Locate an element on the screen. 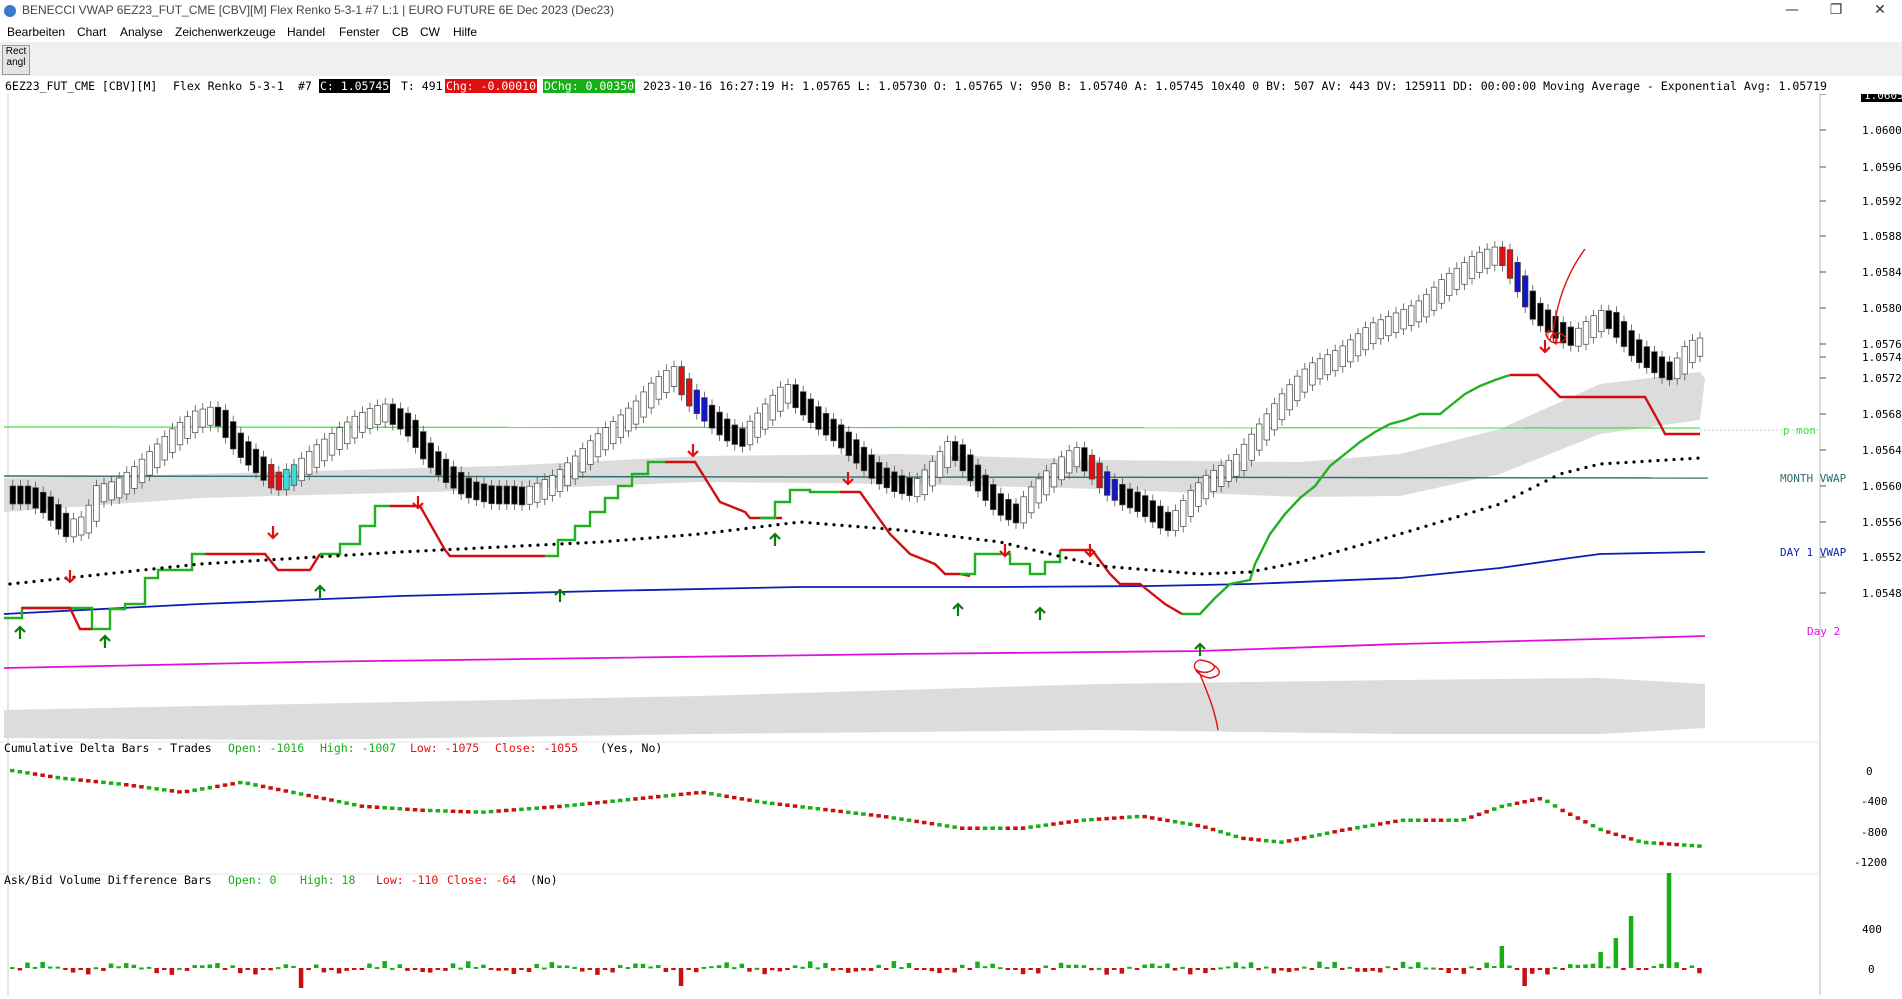  menu-zeichenwerkzeuge: Zeichenwerkzeuge is located at coordinates (225, 32).